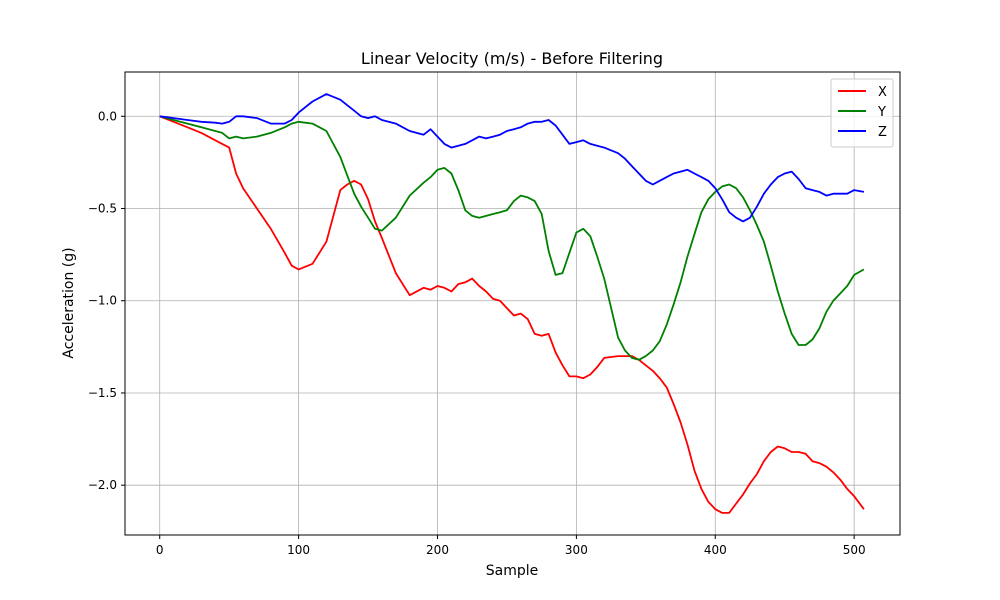 This screenshot has height=600, width=1000. Describe the element at coordinates (107, 116) in the screenshot. I see `y-tick-label: 0.0` at that location.